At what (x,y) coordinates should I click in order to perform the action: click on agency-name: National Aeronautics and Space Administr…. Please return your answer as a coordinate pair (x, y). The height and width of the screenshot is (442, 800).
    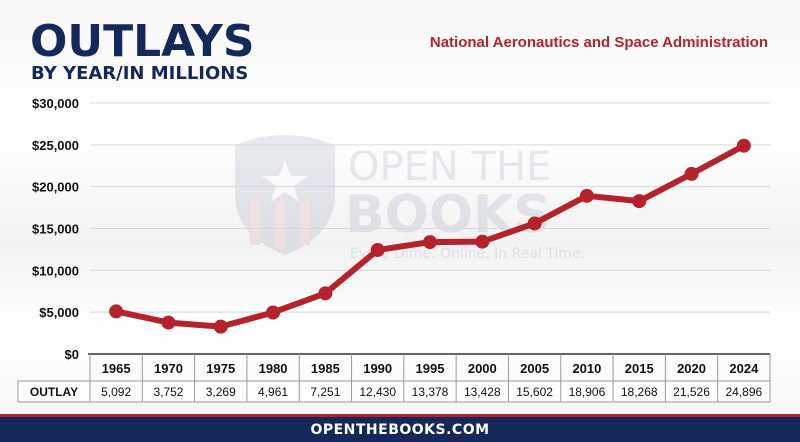
    Looking at the image, I should click on (598, 42).